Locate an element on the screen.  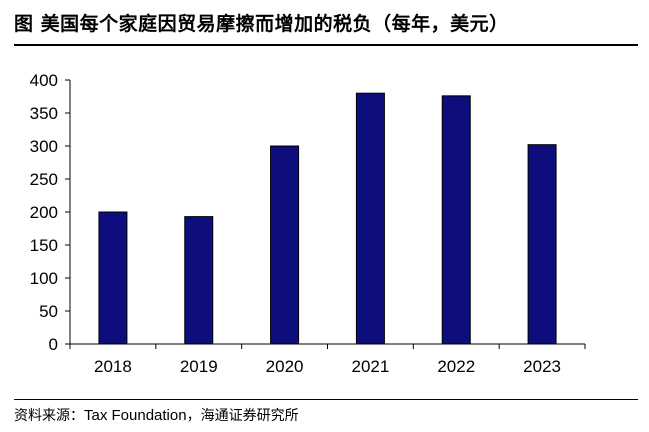
source-prefix: 资料来源： is located at coordinates (49, 416).